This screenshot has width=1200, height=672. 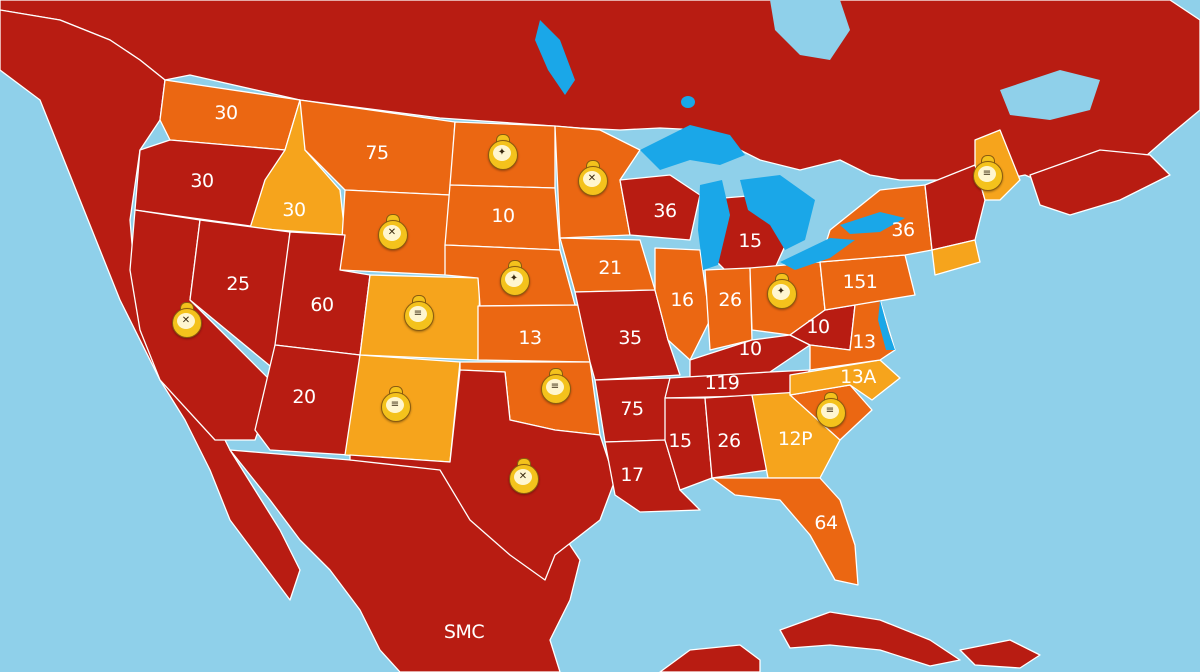 What do you see at coordinates (730, 300) in the screenshot?
I see `label-indiana: 26` at bounding box center [730, 300].